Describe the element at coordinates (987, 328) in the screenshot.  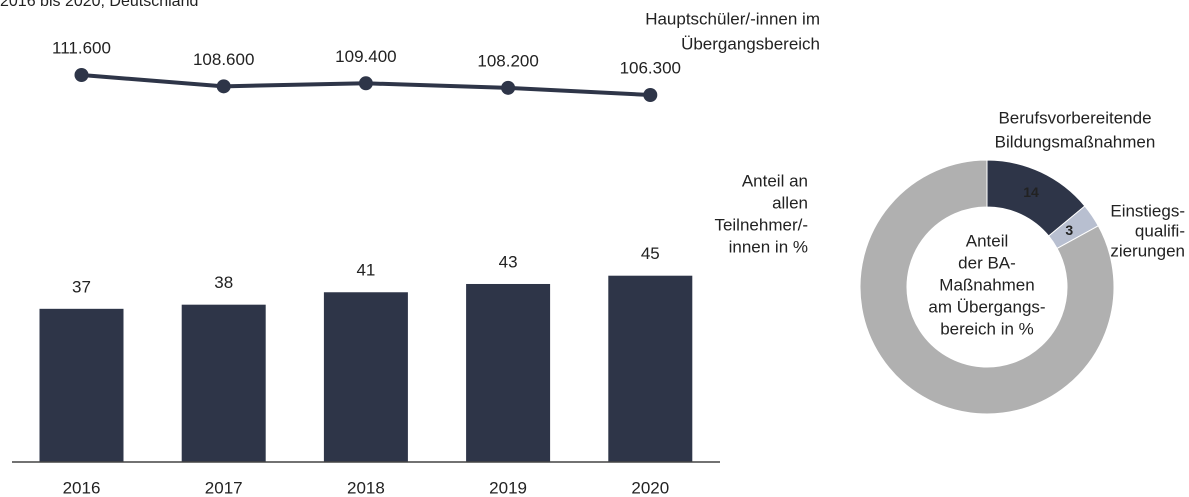
I see `center-label: bereich in %` at that location.